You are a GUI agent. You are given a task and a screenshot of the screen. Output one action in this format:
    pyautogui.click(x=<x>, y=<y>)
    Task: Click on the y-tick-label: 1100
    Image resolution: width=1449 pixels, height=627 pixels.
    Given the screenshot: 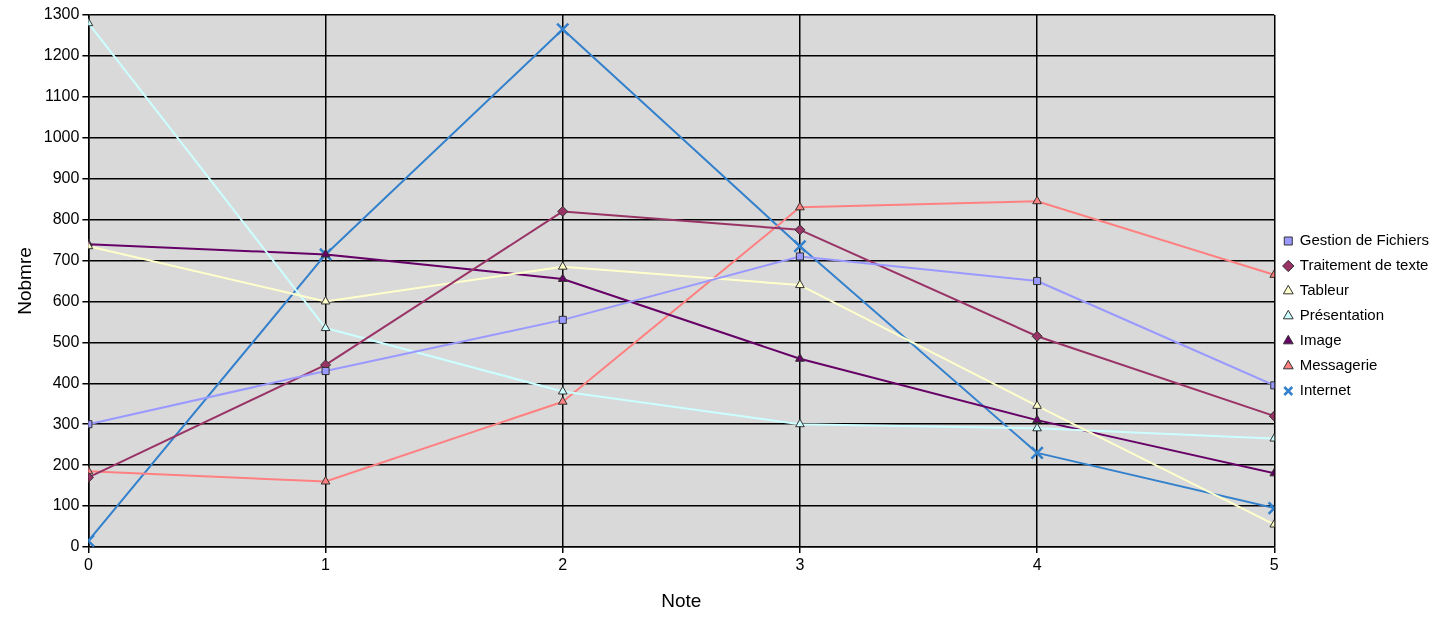 What is the action you would take?
    pyautogui.click(x=62, y=96)
    